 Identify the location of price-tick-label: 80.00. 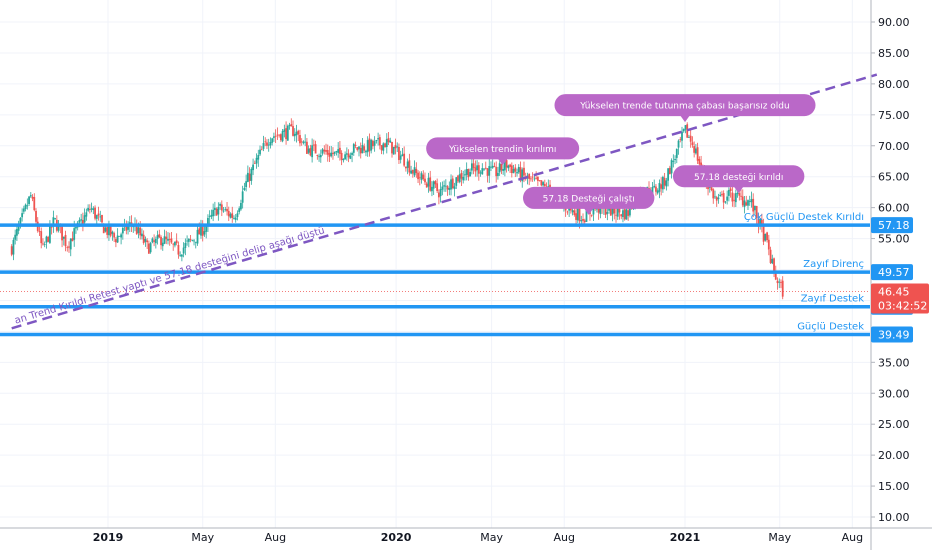
(894, 84).